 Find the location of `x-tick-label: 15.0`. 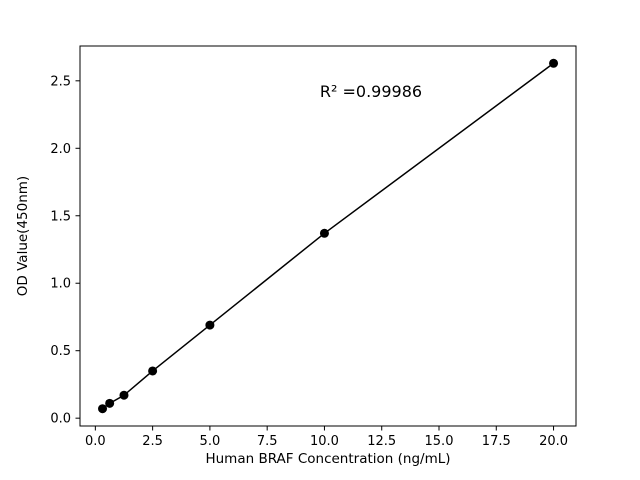

x-tick-label: 15.0 is located at coordinates (439, 441).